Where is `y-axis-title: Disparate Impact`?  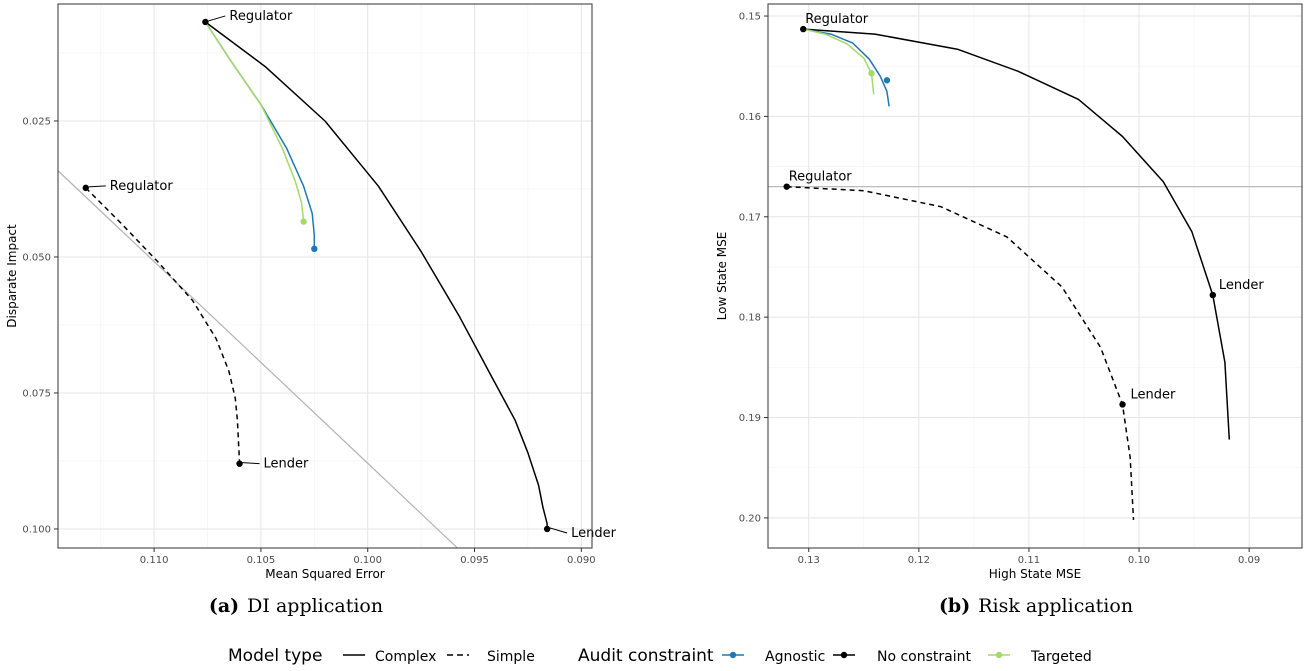
y-axis-title: Disparate Impact is located at coordinates (12, 276).